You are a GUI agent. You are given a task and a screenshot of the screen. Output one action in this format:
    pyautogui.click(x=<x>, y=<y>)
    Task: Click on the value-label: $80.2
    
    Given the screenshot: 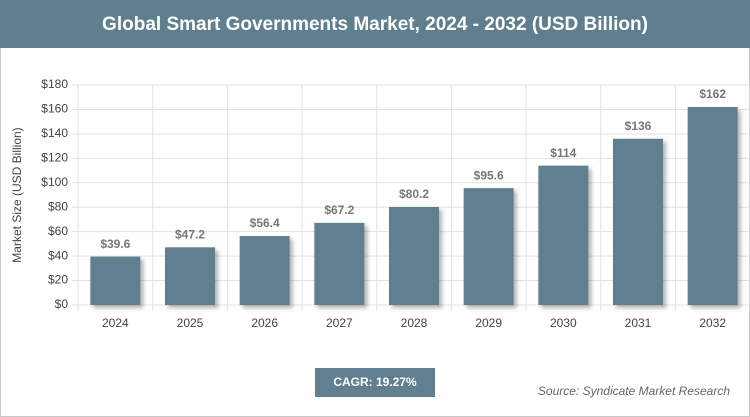 What is the action you would take?
    pyautogui.click(x=414, y=194)
    